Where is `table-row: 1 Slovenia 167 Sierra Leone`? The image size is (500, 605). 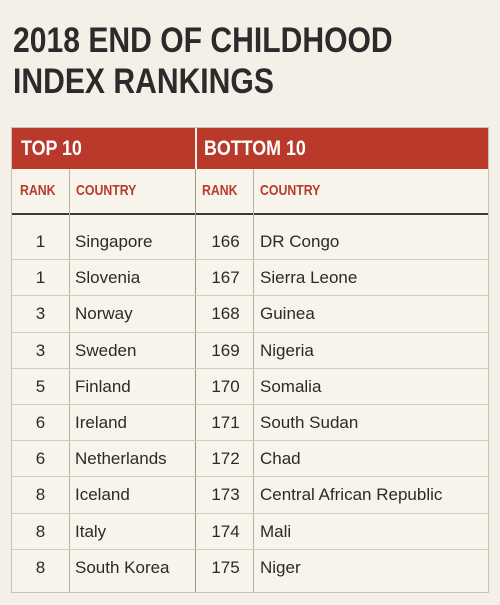
table-row: 1 Slovenia 167 Sierra Leone is located at coordinates (250, 278).